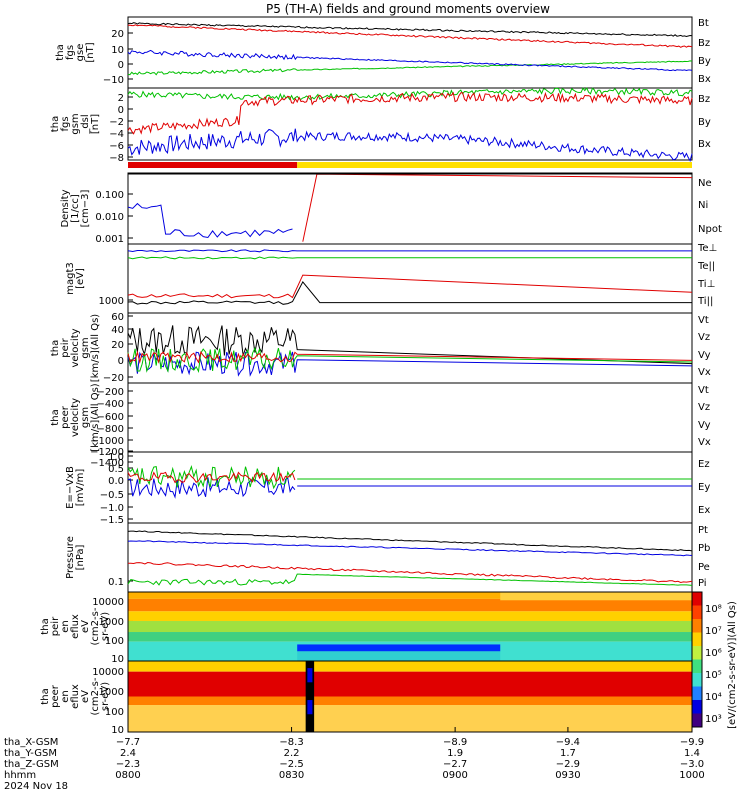 Image resolution: width=750 pixels, height=800 pixels. I want to click on y-tick-label: −1200, so click(107, 452).